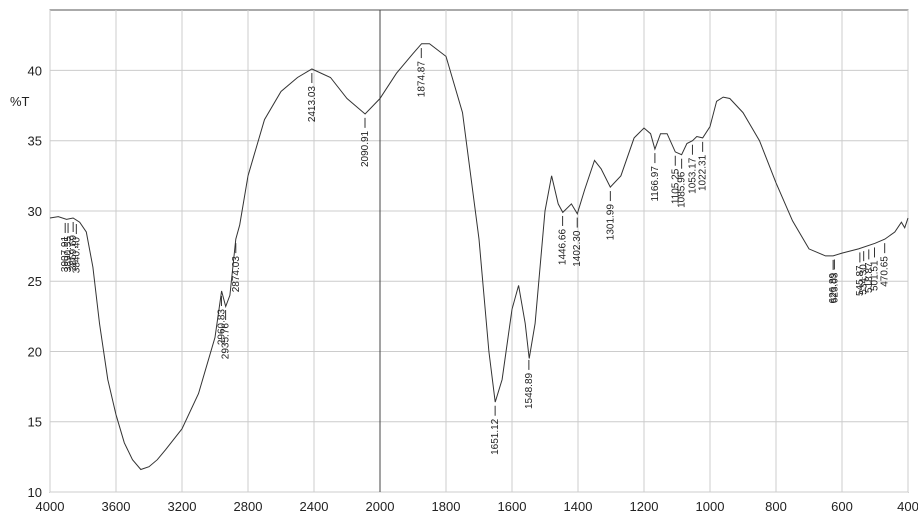 Image resolution: width=918 pixels, height=520 pixels. Describe the element at coordinates (35, 70) in the screenshot. I see `y-tick-label: 40` at that location.